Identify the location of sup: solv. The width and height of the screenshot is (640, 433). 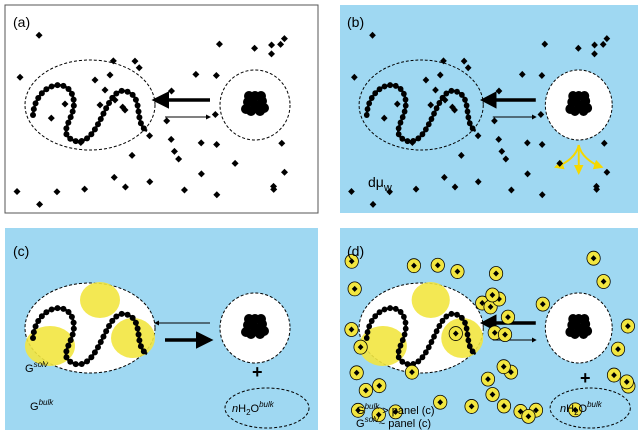
(41, 364).